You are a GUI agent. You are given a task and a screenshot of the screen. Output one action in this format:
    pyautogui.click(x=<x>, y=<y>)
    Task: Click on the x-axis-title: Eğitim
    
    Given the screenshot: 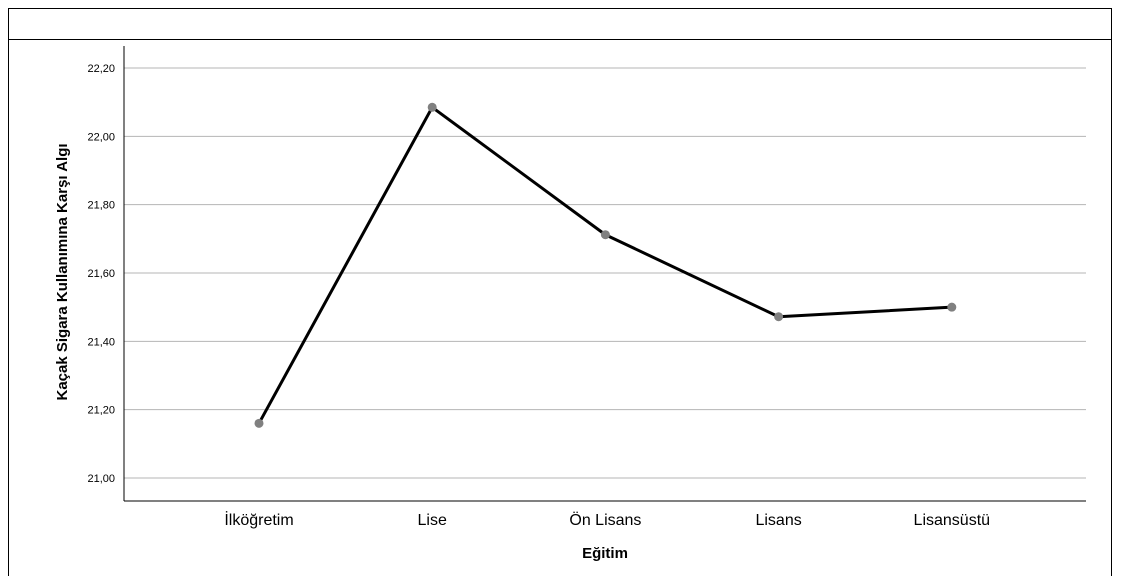 What is the action you would take?
    pyautogui.click(x=605, y=553)
    